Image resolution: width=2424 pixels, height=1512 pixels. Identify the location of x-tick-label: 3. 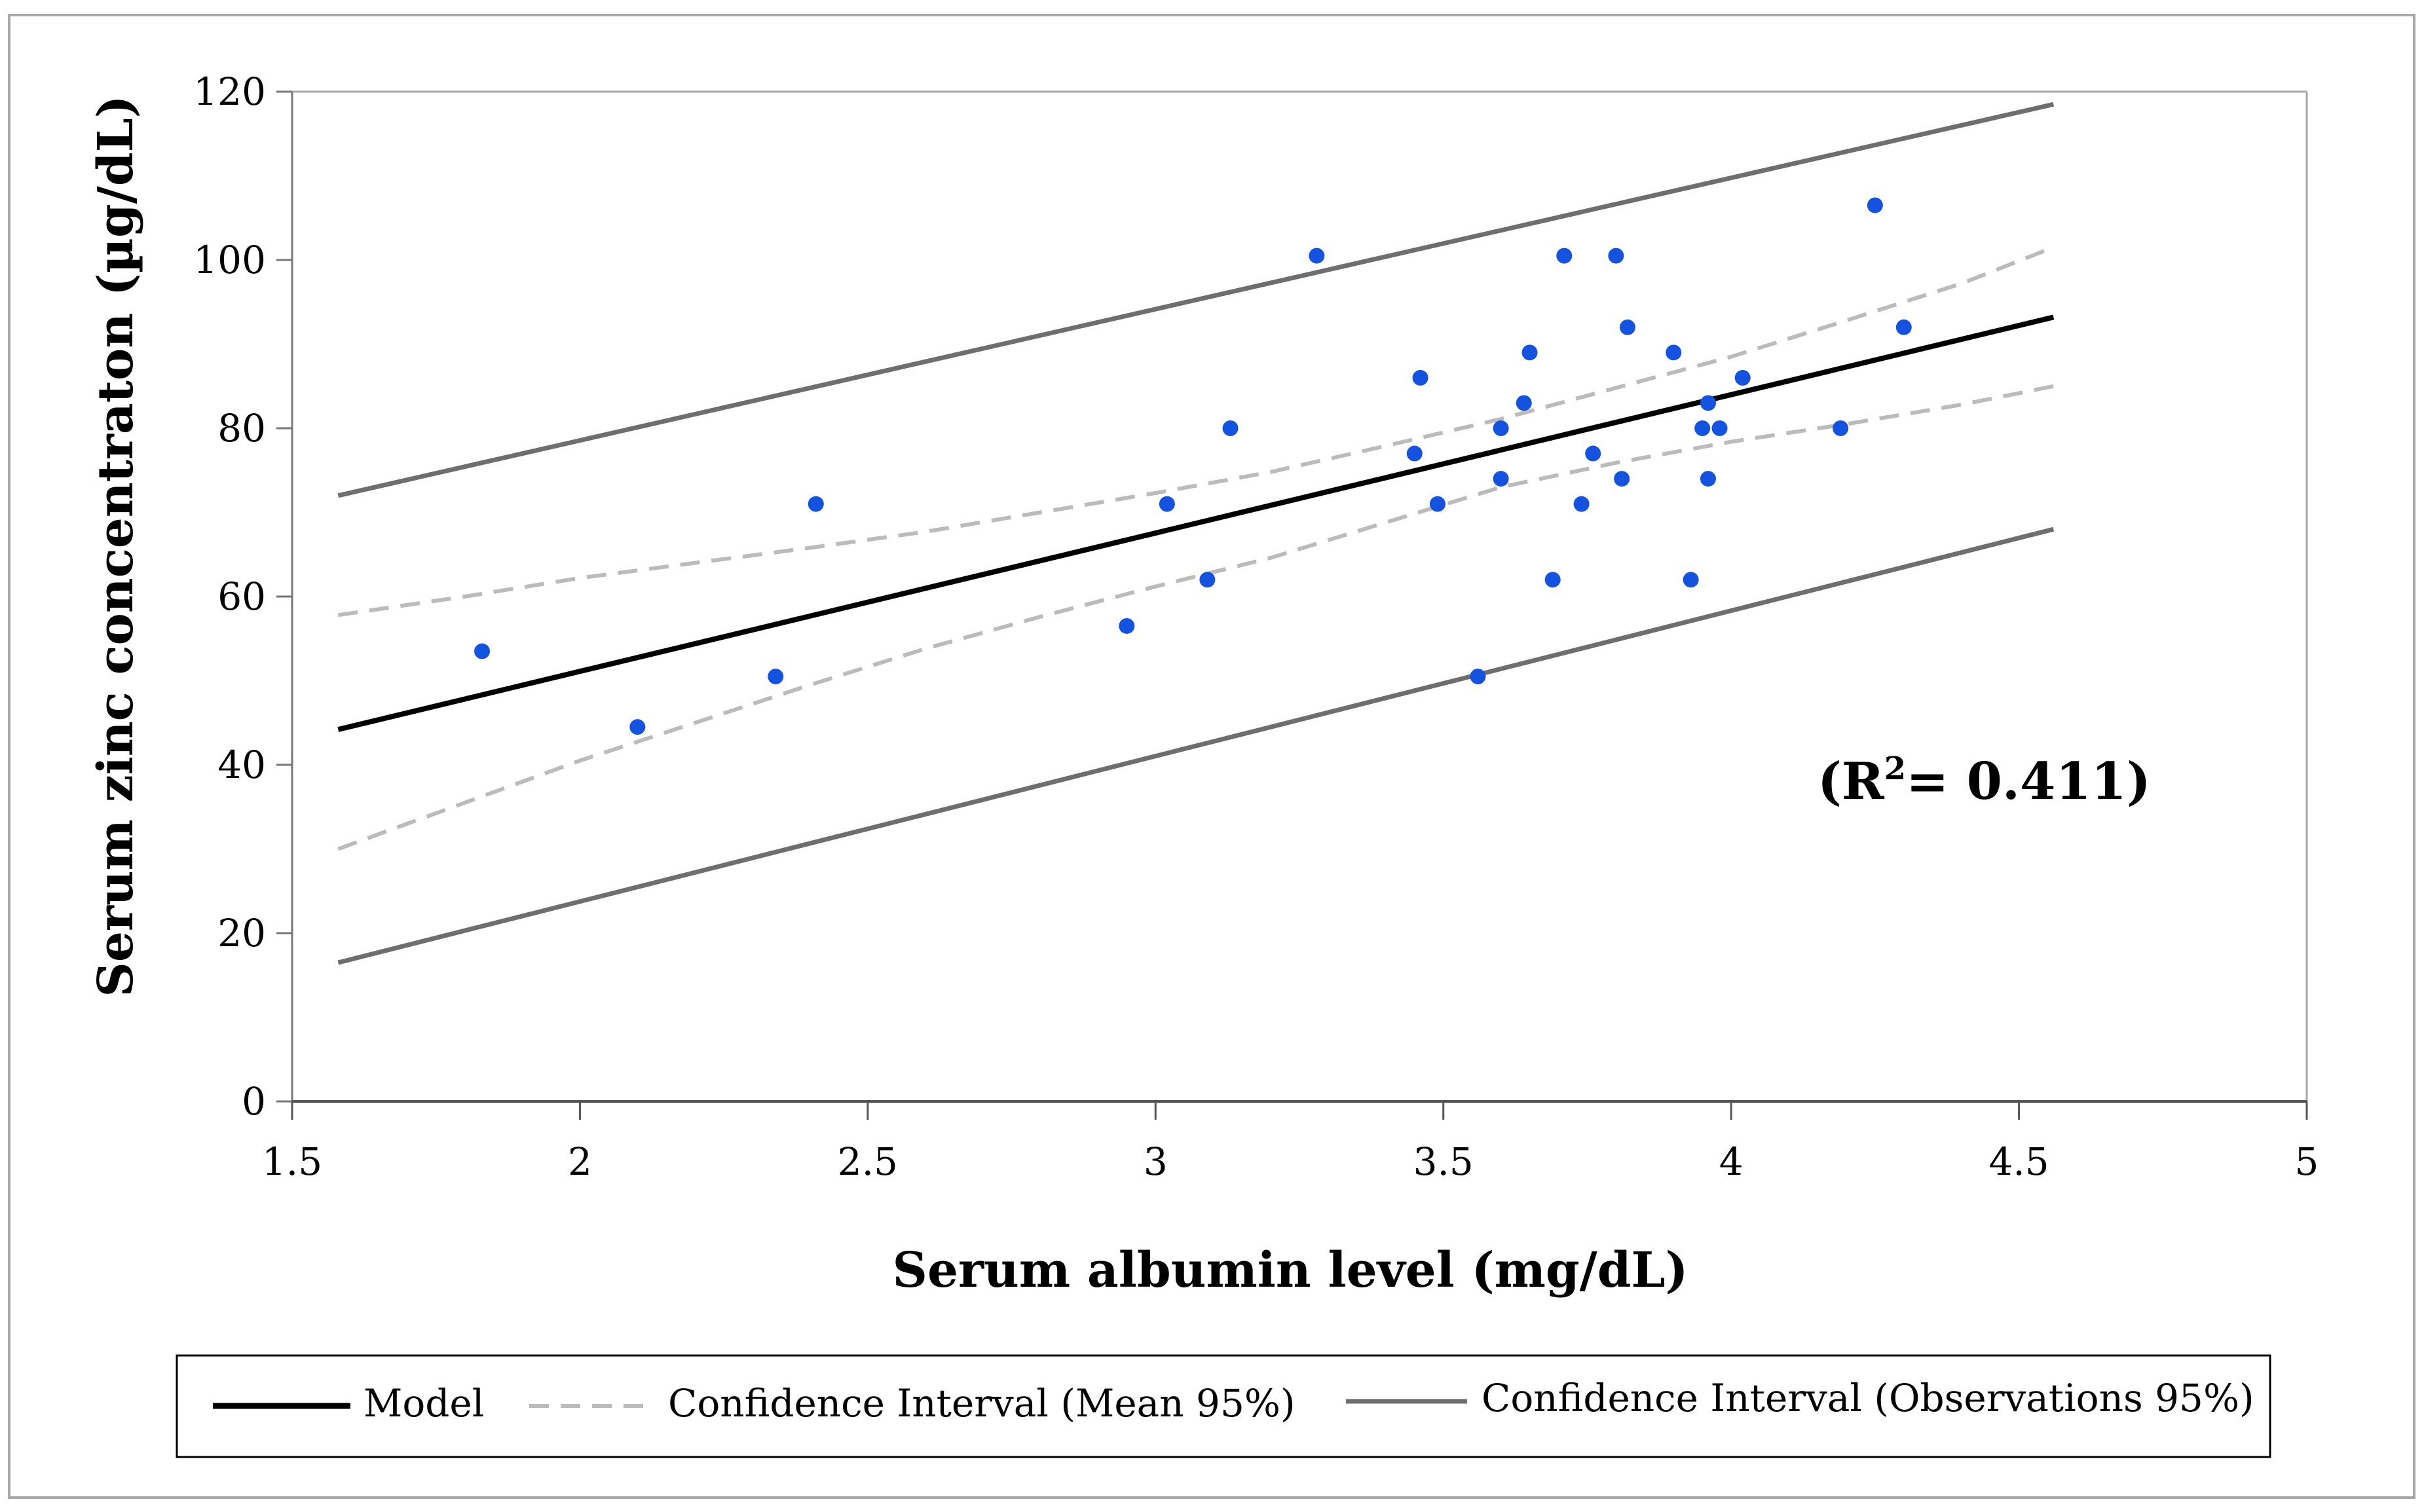
(1156, 1161).